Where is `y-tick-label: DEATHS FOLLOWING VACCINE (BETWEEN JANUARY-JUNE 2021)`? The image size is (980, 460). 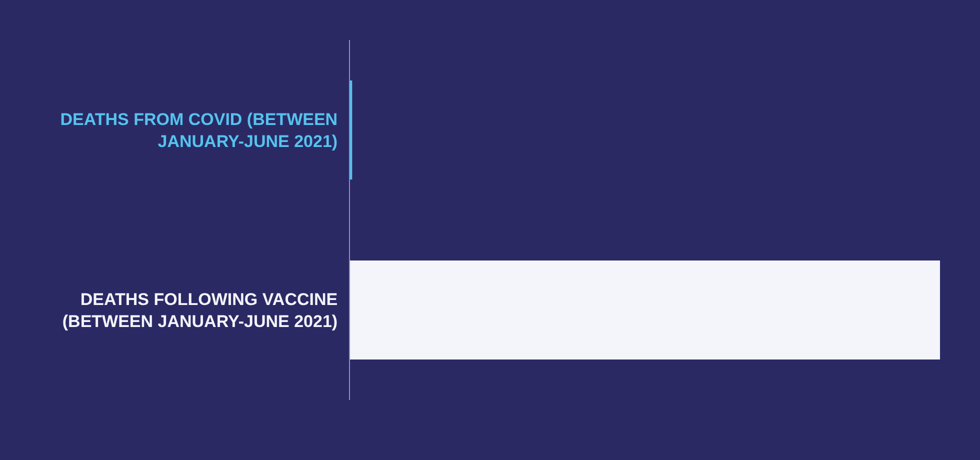
y-tick-label: DEATHS FOLLOWING VACCINE (BETWEEN JANUARY-JUNE 2021) is located at coordinates (200, 310).